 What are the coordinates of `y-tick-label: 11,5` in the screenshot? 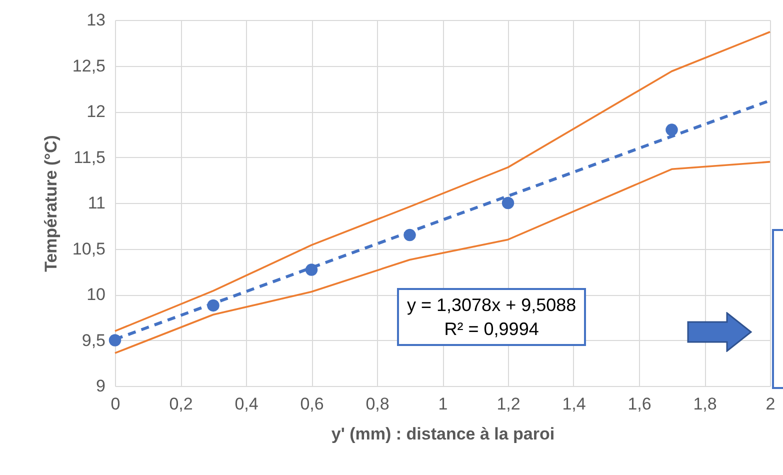 It's located at (90, 157).